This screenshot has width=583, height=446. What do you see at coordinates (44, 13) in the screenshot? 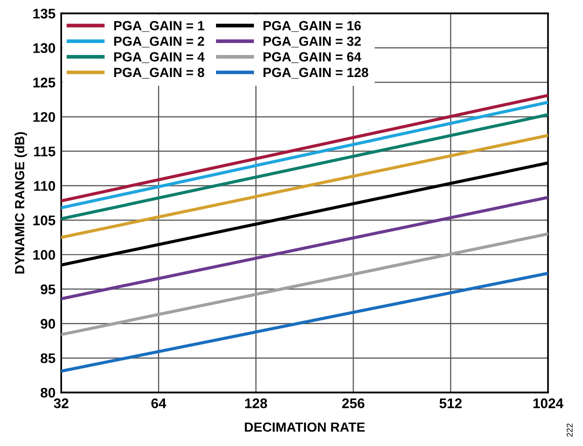
I see `y-tick-label: 135` at bounding box center [44, 13].